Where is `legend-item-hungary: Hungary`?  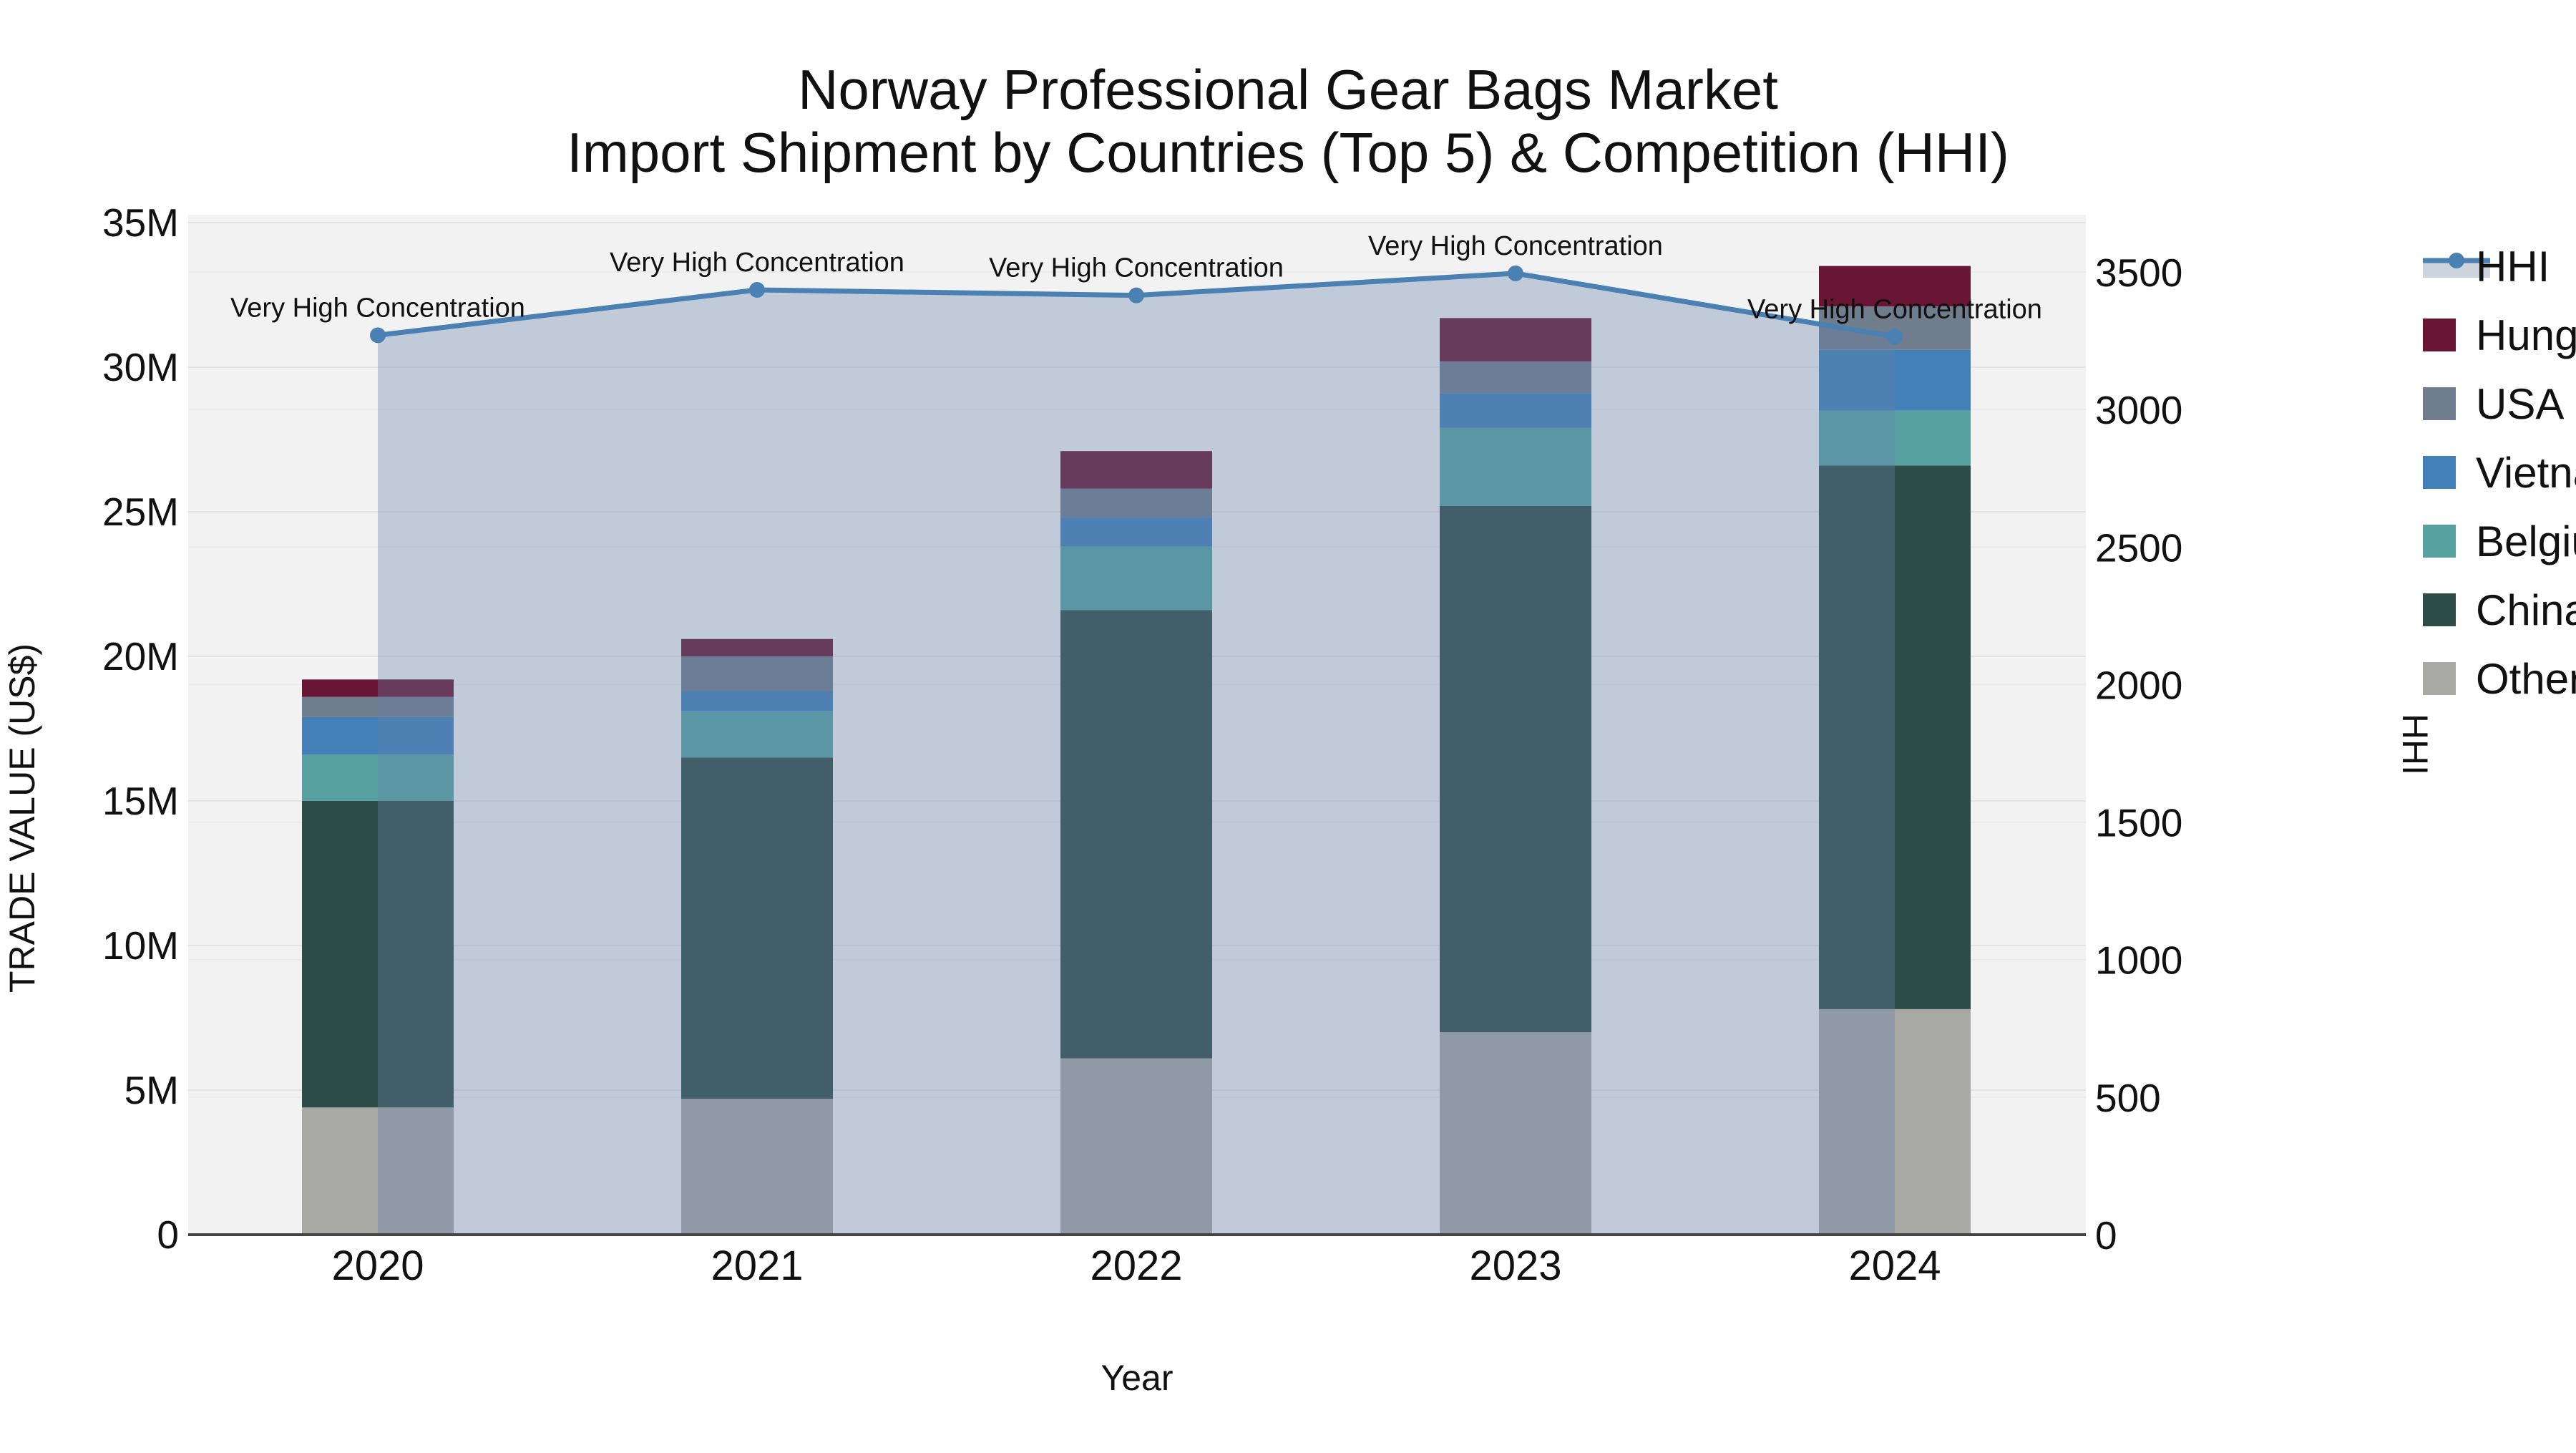
legend-item-hungary: Hungary is located at coordinates (2499, 335).